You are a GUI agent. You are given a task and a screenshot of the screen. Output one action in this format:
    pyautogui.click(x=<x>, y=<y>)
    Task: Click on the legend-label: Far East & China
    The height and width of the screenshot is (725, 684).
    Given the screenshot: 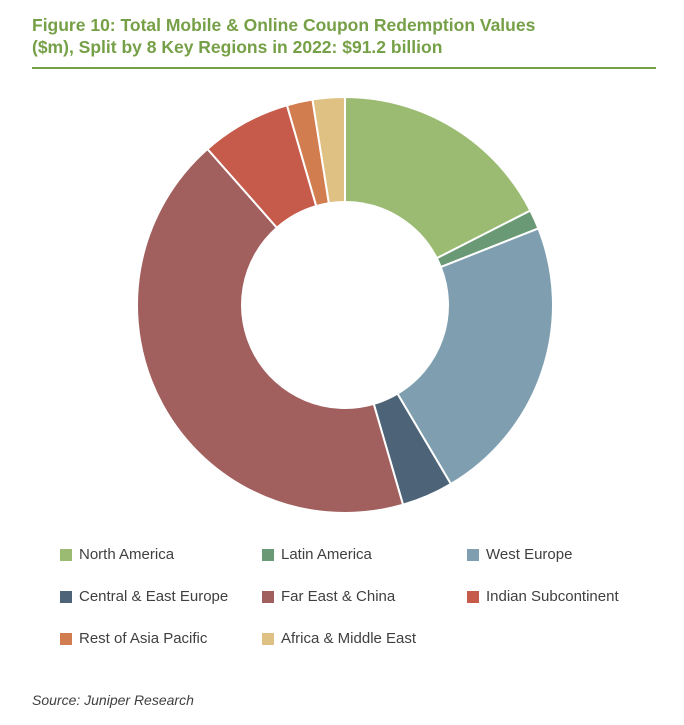 What is the action you would take?
    pyautogui.click(x=338, y=596)
    